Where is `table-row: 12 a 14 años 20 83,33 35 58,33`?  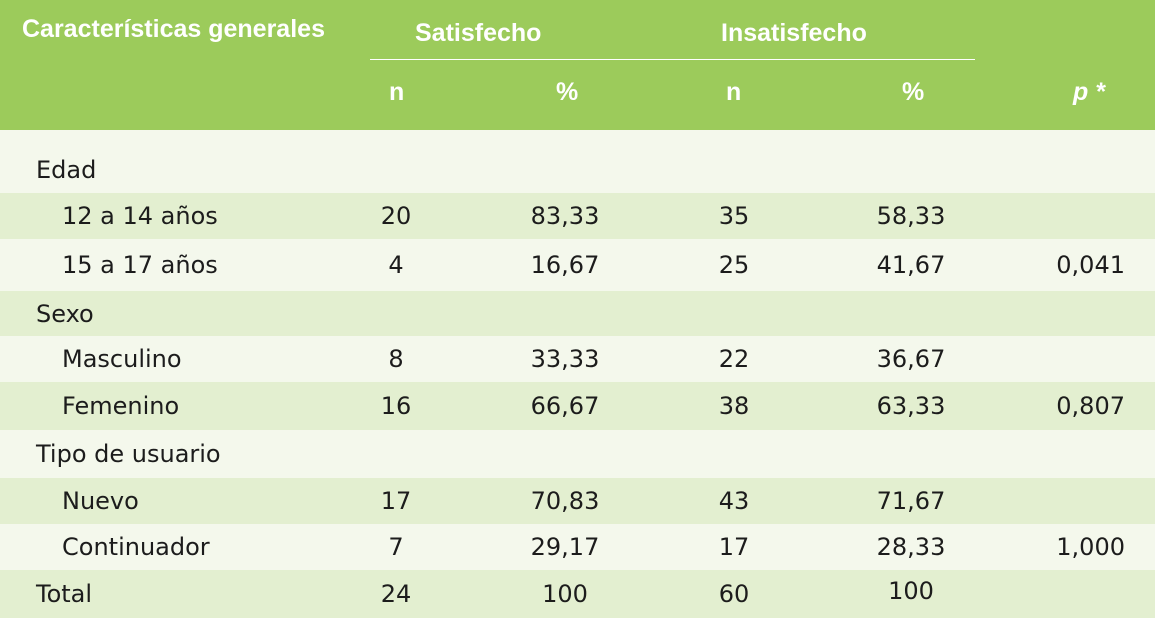
table-row: 12 a 14 años 20 83,33 35 58,33 is located at coordinates (577, 216).